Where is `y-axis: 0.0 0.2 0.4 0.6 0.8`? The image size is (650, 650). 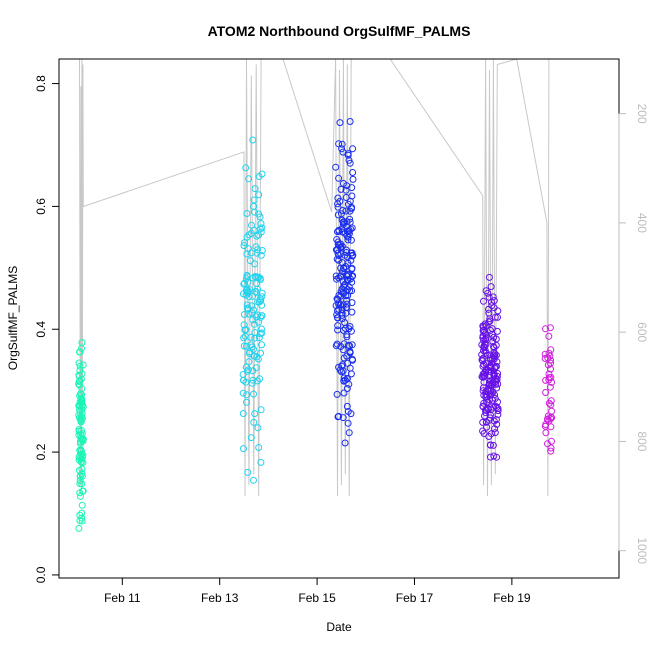
y-axis: 0.0 0.2 0.4 0.6 0.8 is located at coordinates (47, 329).